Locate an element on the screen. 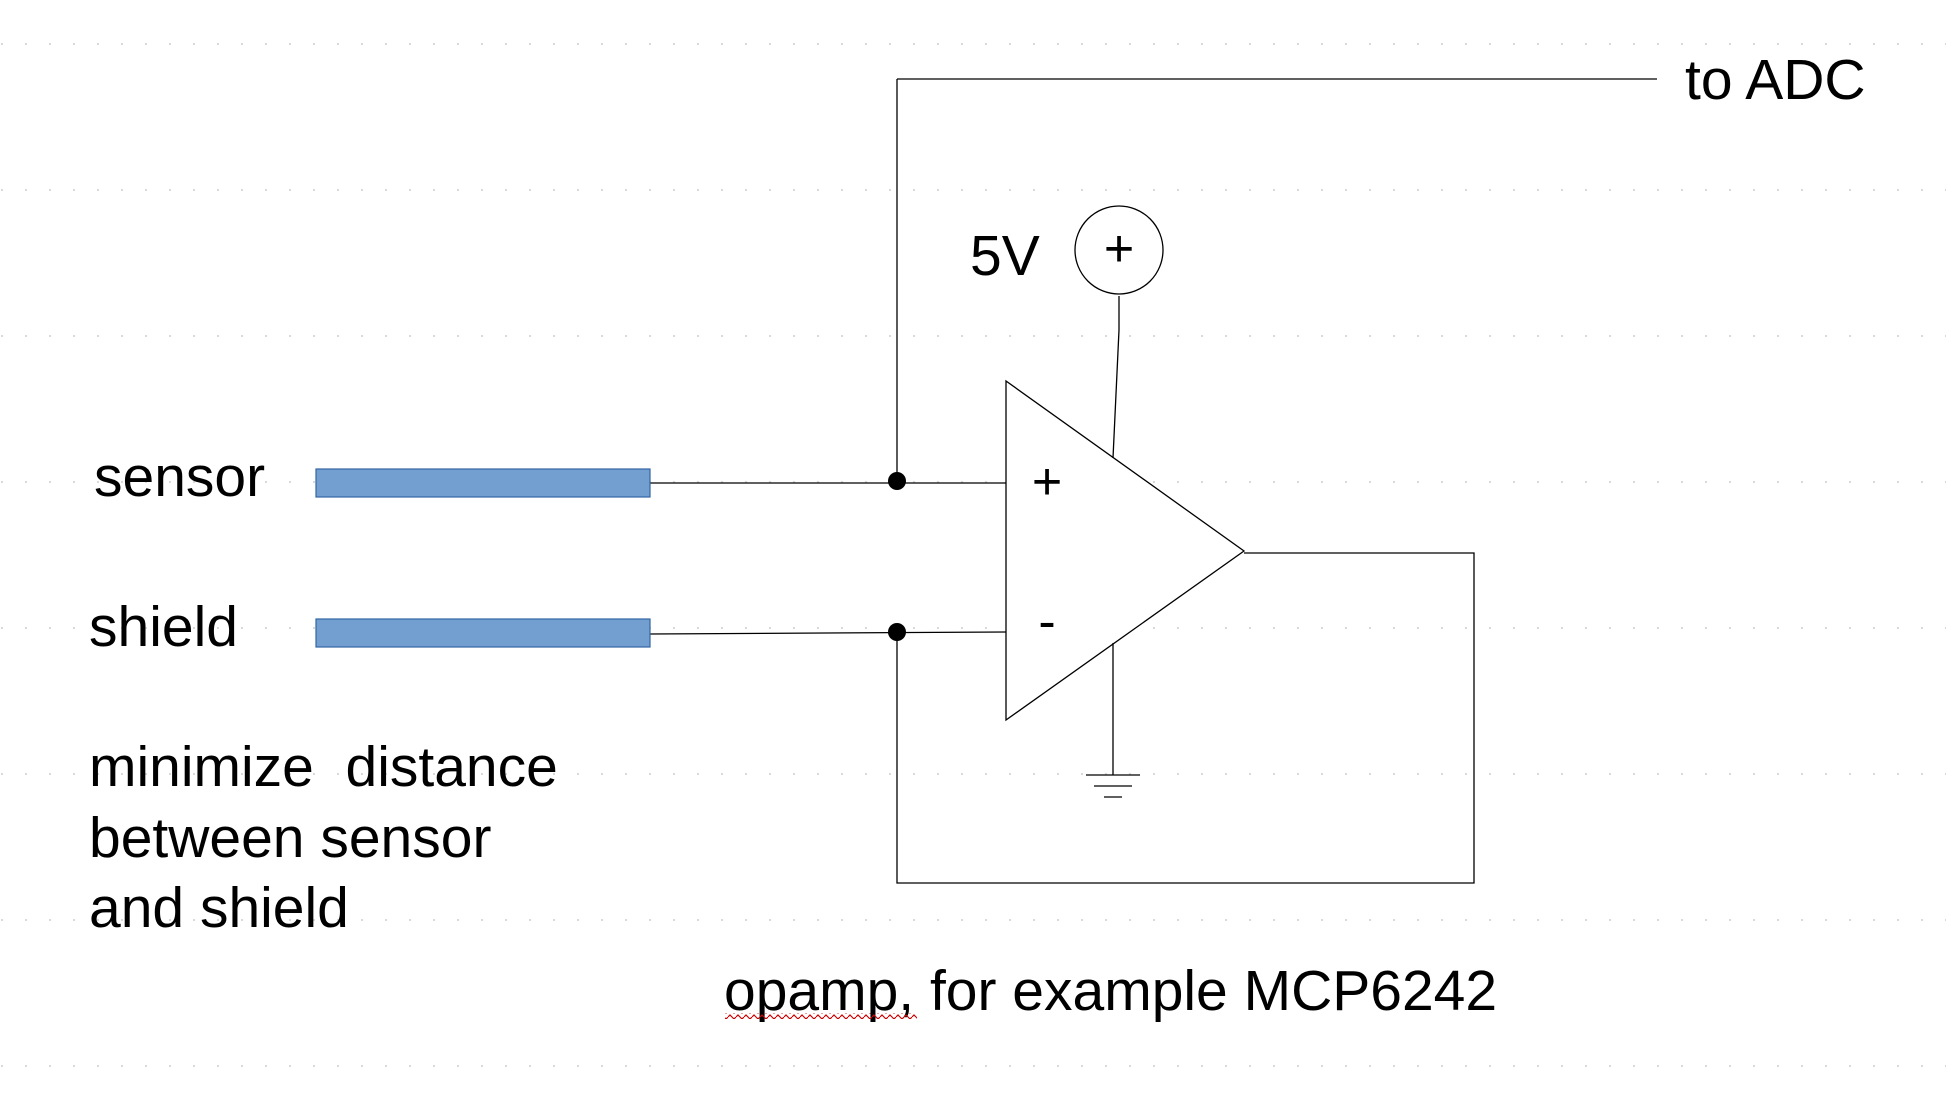  supply-wire is located at coordinates (1116, 377).